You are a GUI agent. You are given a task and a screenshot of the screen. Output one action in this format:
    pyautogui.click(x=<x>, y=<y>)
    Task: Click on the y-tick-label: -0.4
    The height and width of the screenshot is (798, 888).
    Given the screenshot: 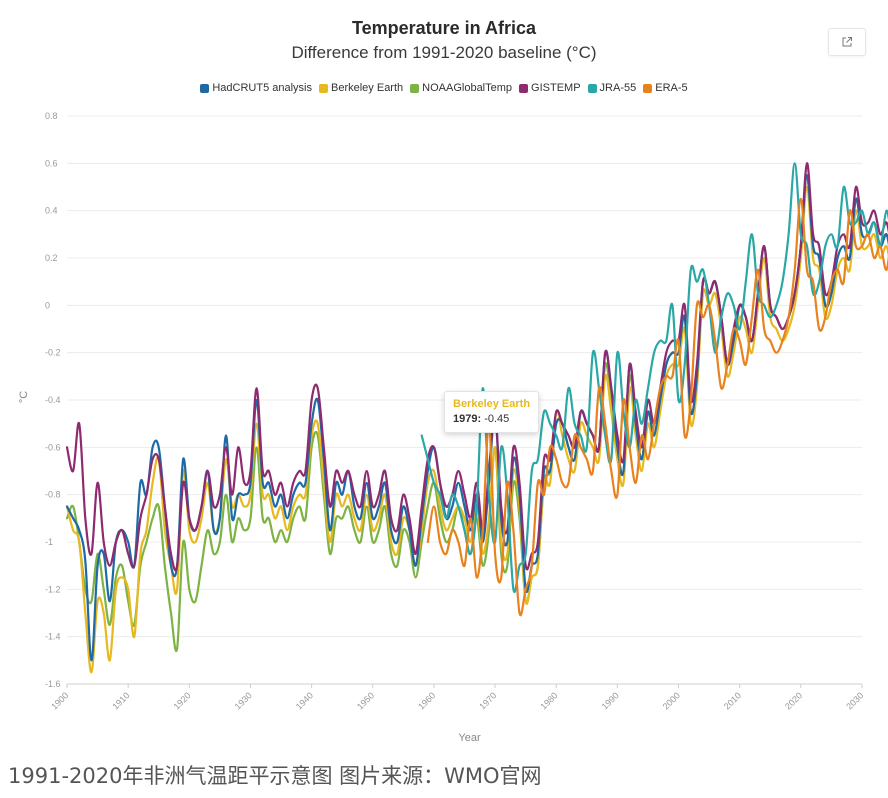 What is the action you would take?
    pyautogui.click(x=53, y=400)
    